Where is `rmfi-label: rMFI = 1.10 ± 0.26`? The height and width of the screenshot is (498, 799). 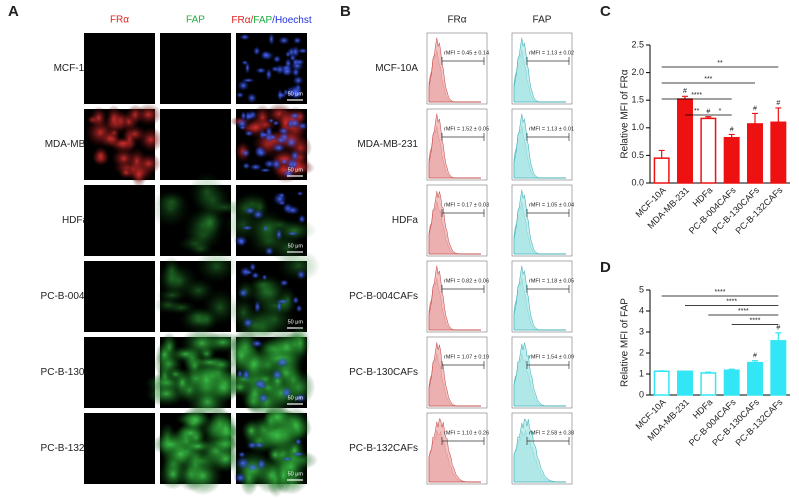 rmfi-label: rMFI = 1.10 ± 0.26 is located at coordinates (466, 433).